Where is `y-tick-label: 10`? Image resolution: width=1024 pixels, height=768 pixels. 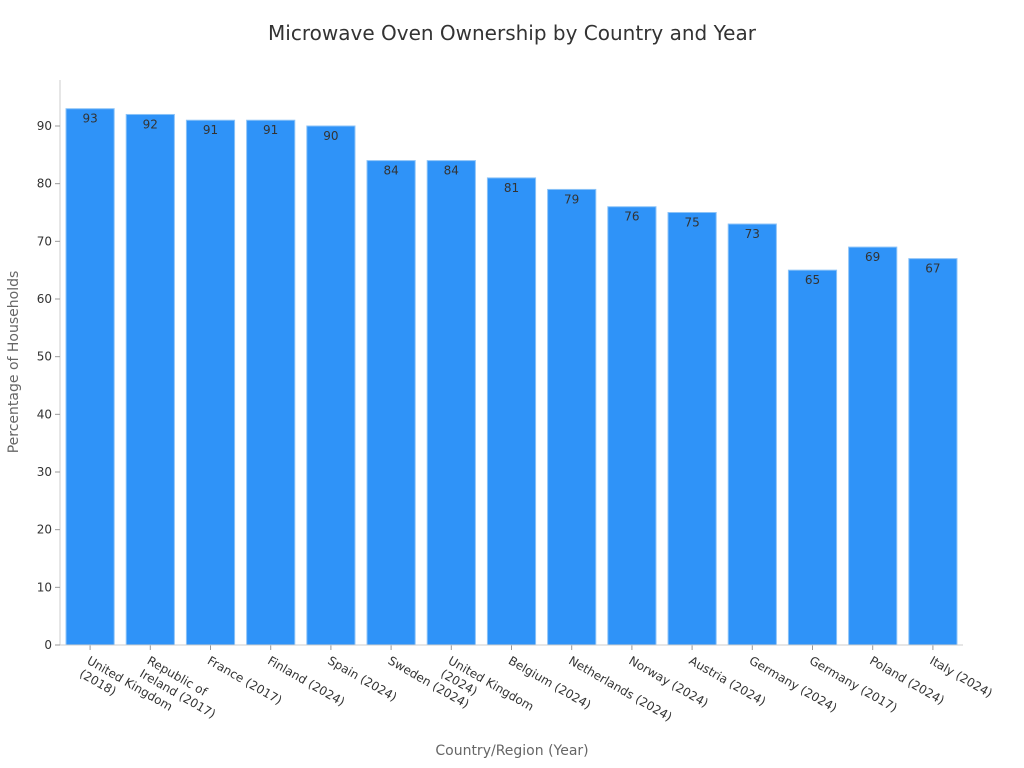 y-tick-label: 10 is located at coordinates (44, 587).